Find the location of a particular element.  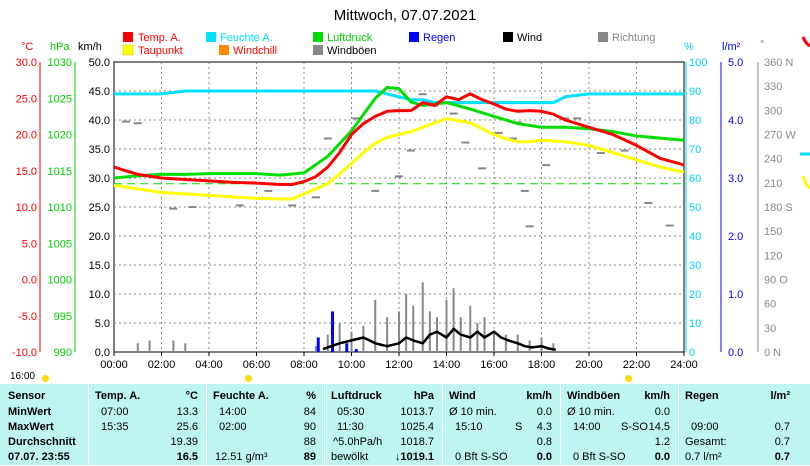

header-temp-unit: °C is located at coordinates (191, 396).